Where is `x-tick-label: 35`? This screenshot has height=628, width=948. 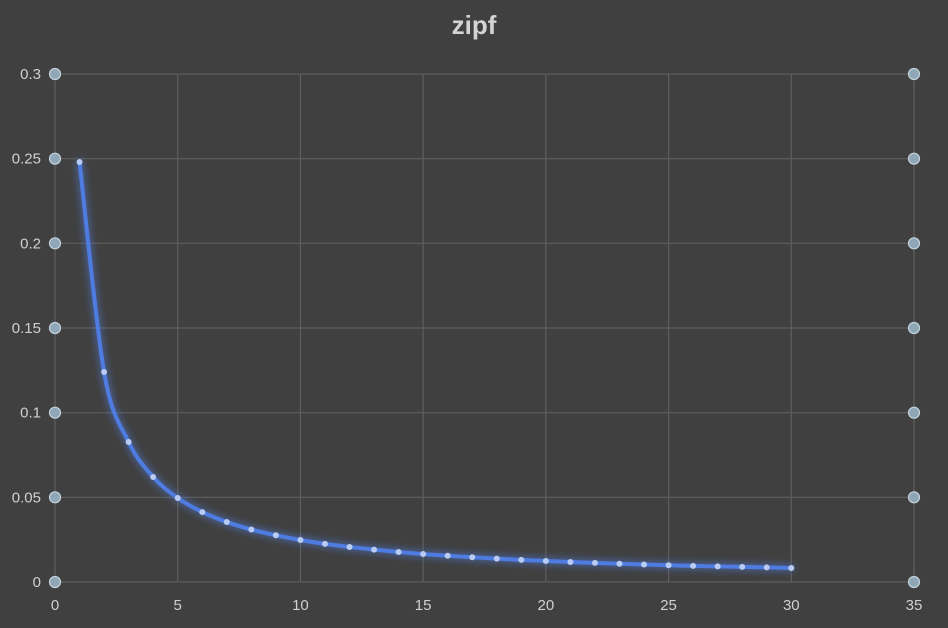
x-tick-label: 35 is located at coordinates (914, 605).